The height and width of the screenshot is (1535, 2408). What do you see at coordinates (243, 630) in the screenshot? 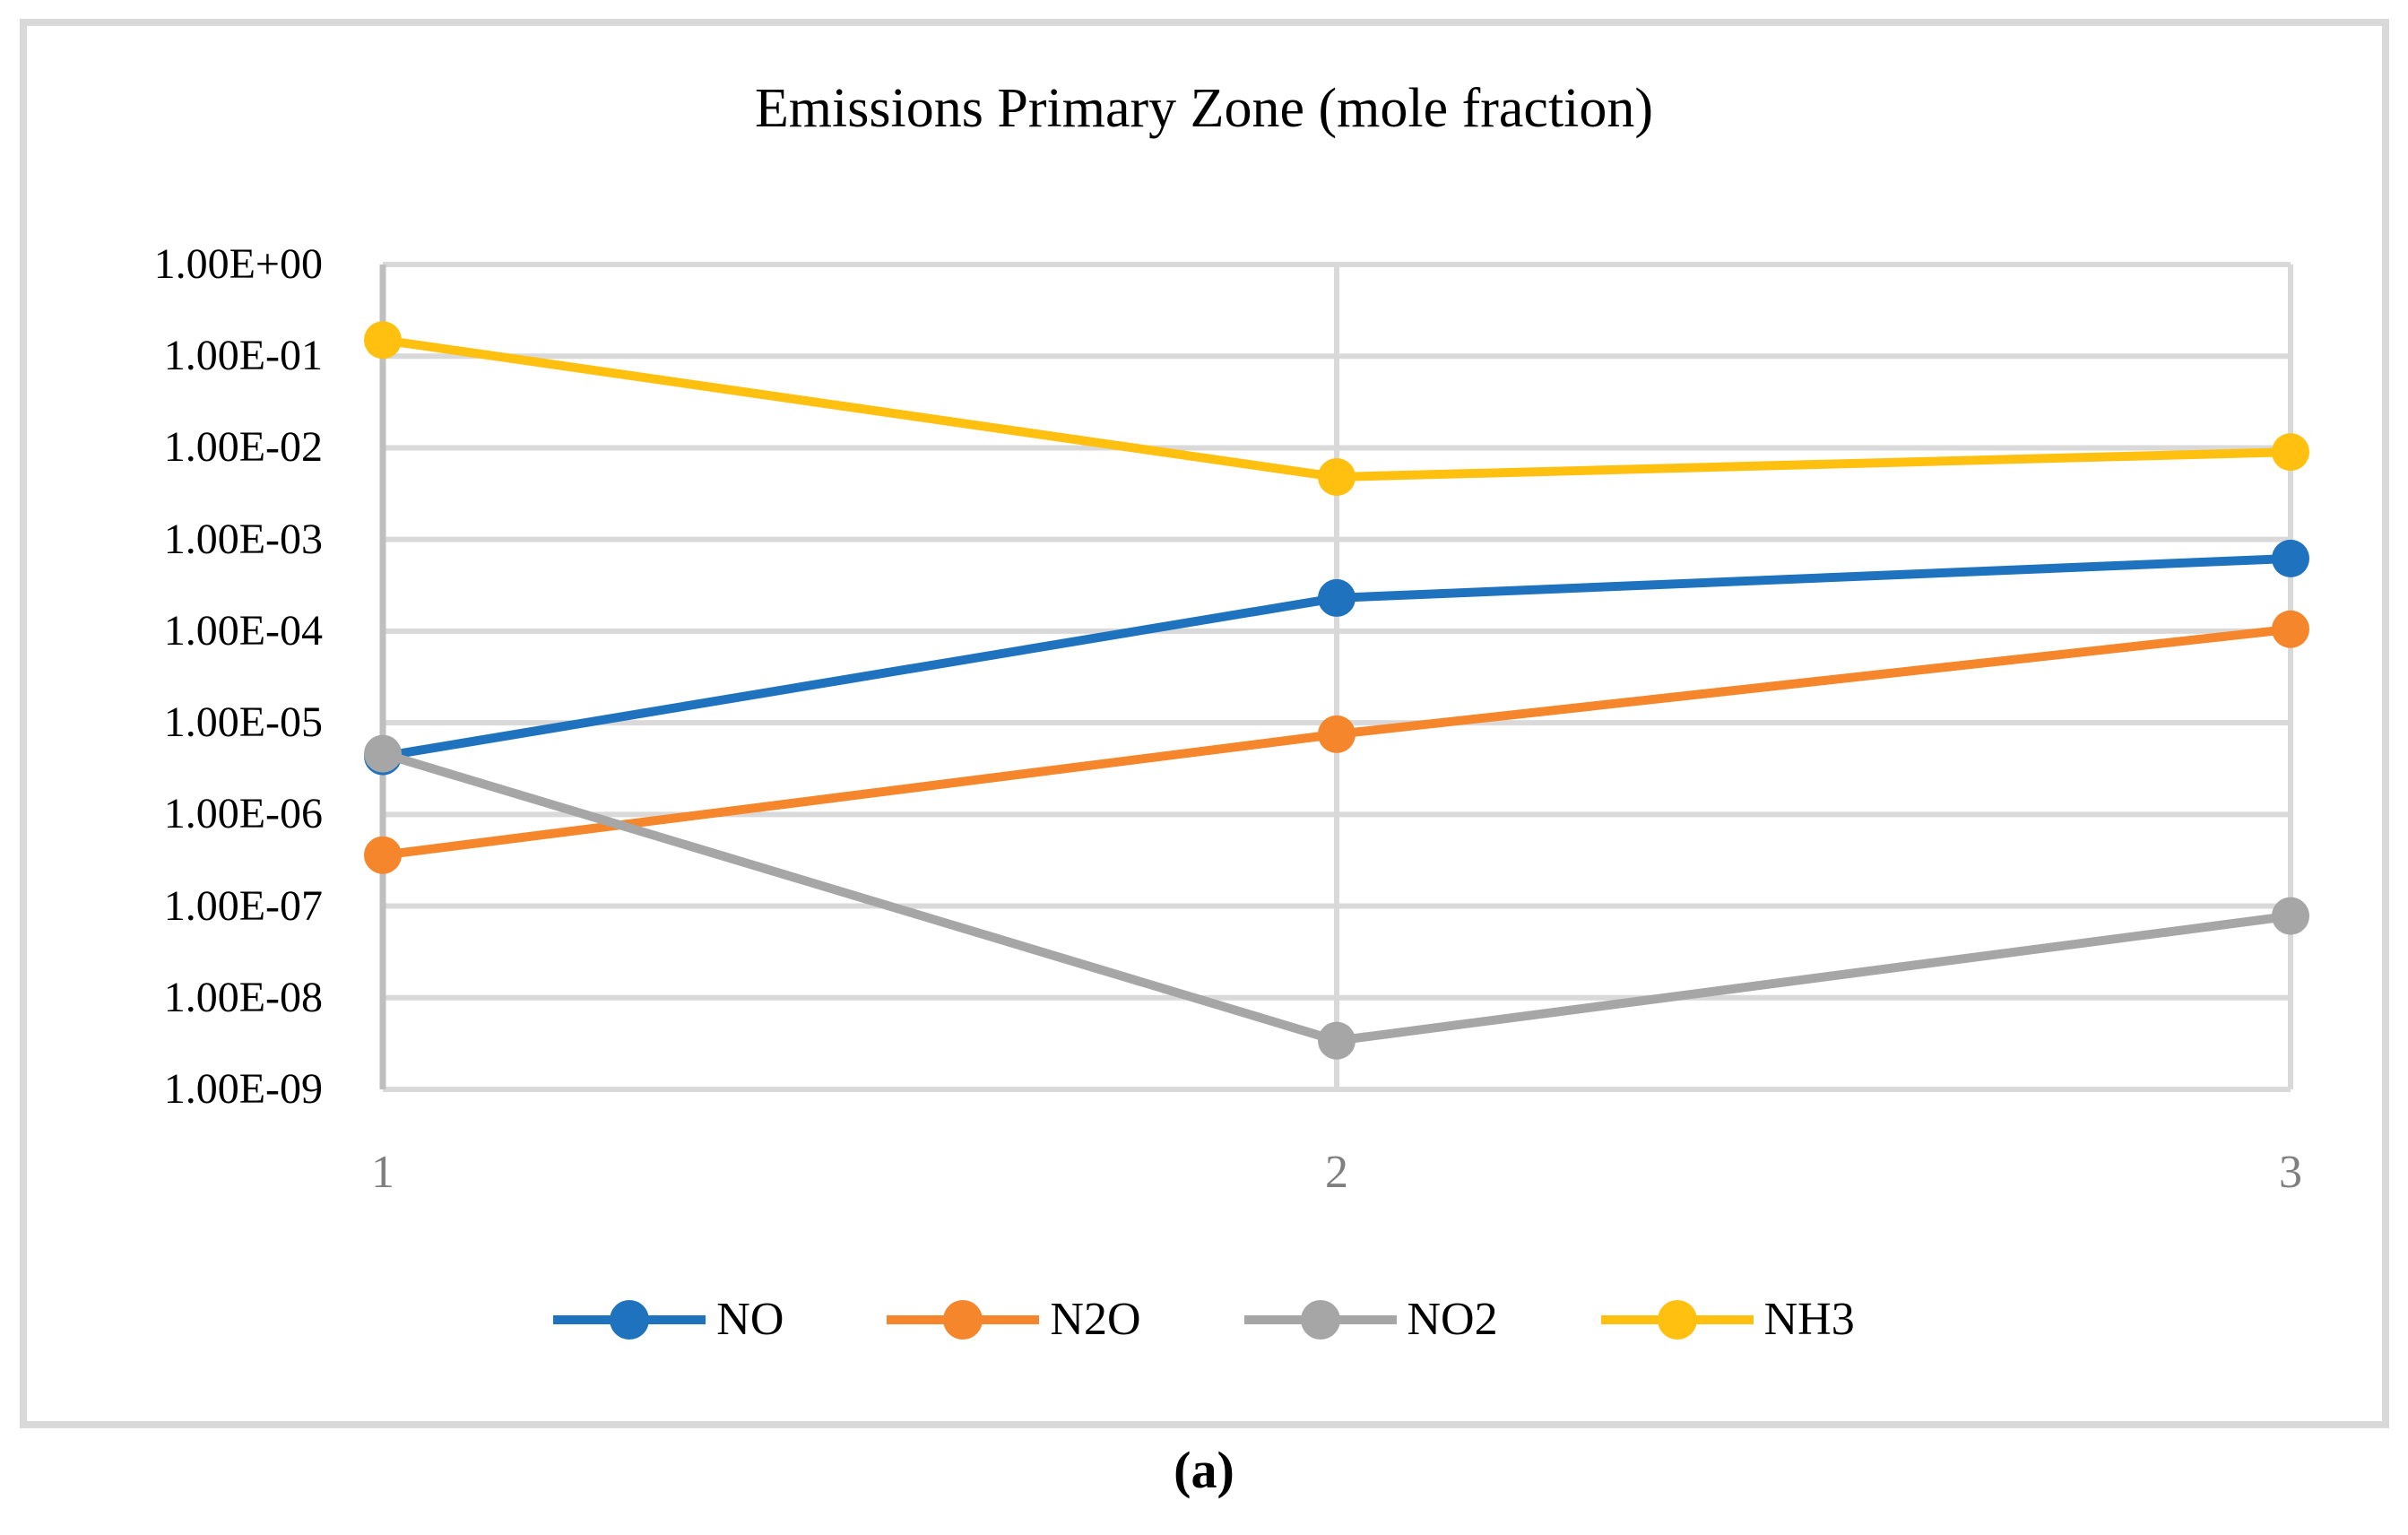
I see `y-tick-label: 1.00E-04` at bounding box center [243, 630].